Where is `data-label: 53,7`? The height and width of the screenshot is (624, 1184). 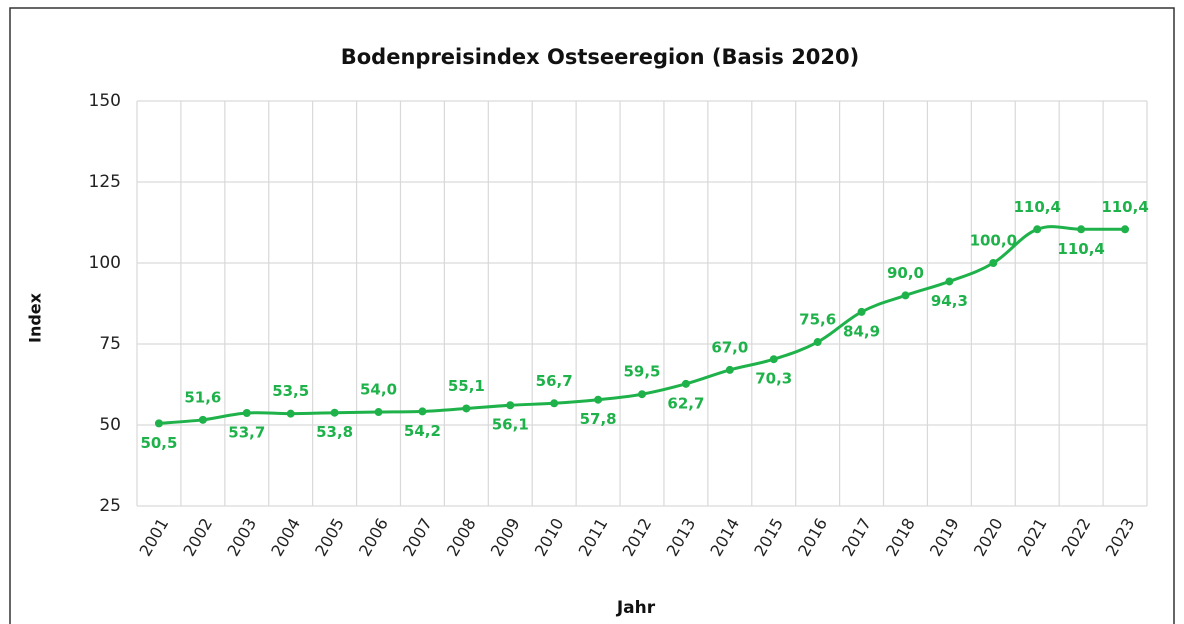
data-label: 53,7 is located at coordinates (246, 433).